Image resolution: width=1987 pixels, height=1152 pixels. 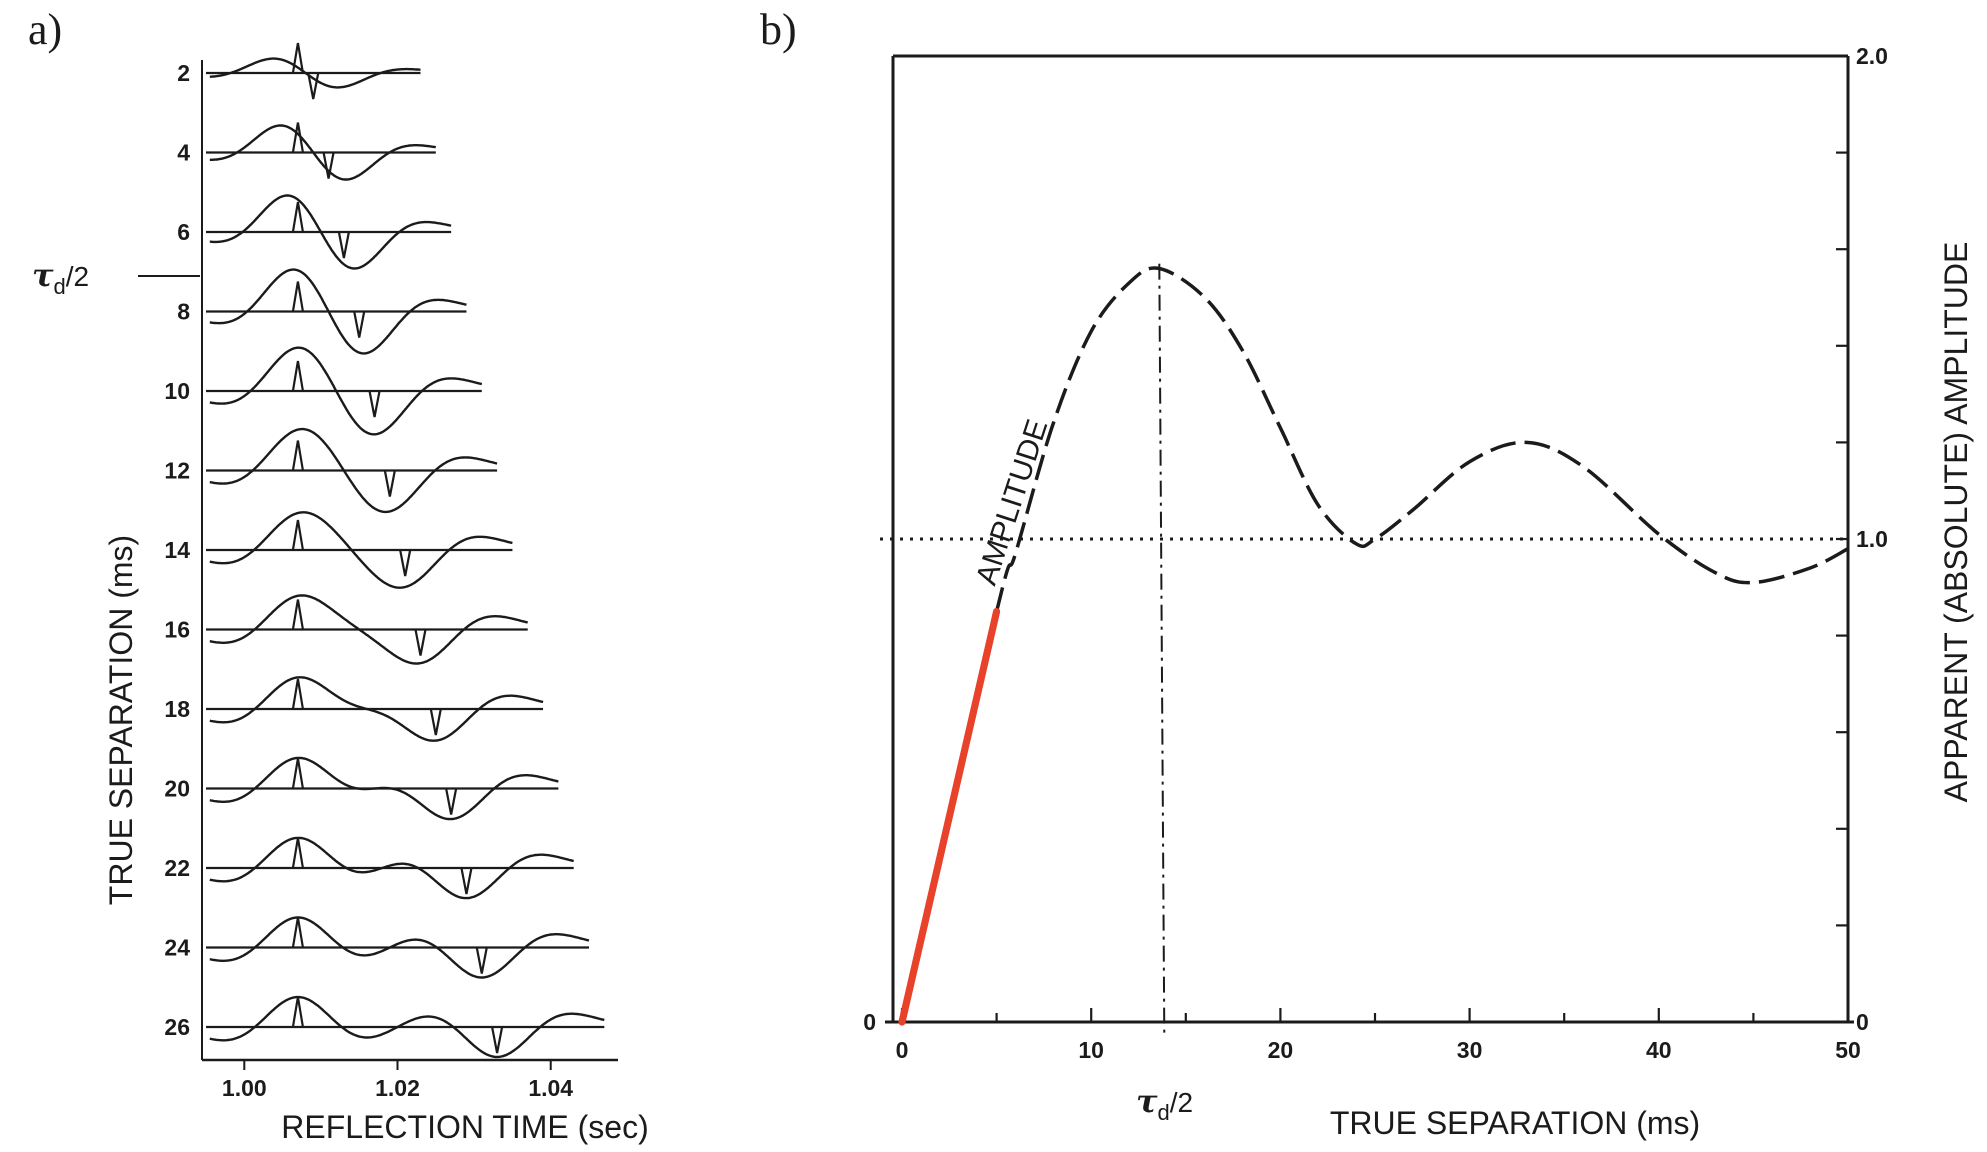 I want to click on panel-a-x-title: REFLECTION TIME (sec), so click(x=464, y=1127).